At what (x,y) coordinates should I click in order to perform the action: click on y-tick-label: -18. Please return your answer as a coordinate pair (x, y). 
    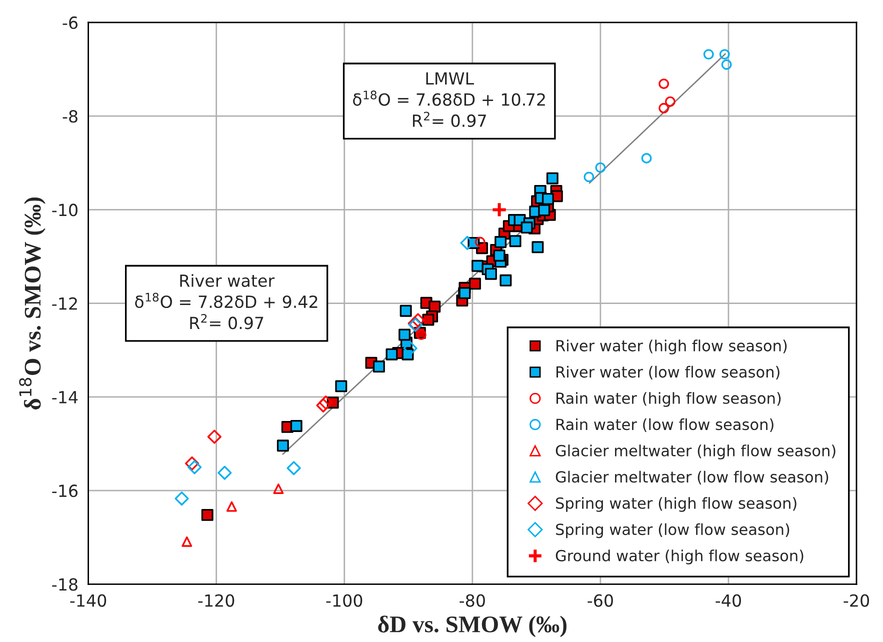
    Looking at the image, I should click on (65, 584).